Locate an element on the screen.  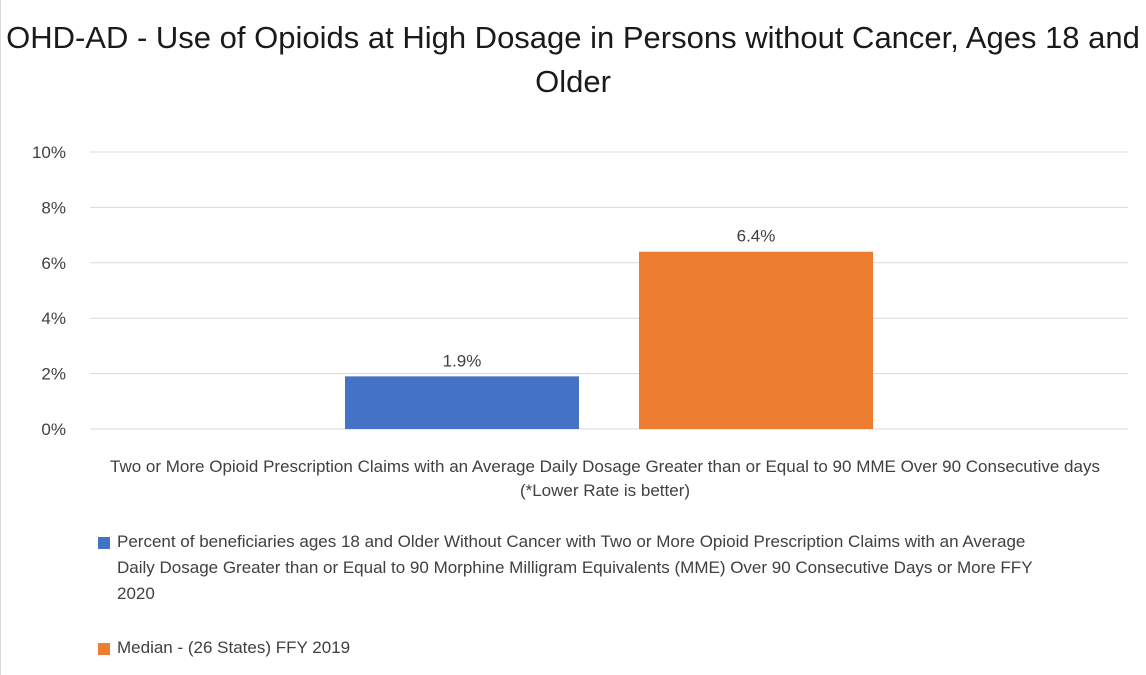
y-tick-label: 0% is located at coordinates (53, 429).